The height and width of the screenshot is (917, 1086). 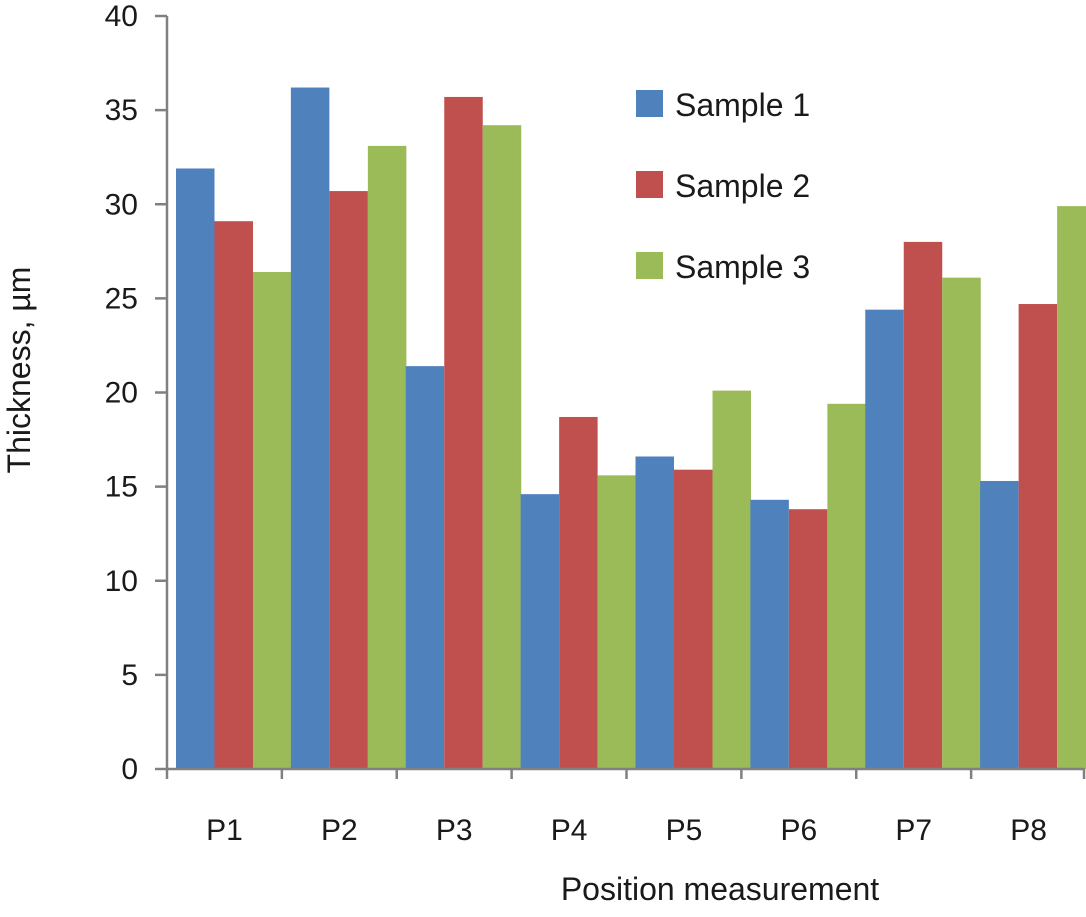 What do you see at coordinates (569, 830) in the screenshot?
I see `x-tick-label: P4` at bounding box center [569, 830].